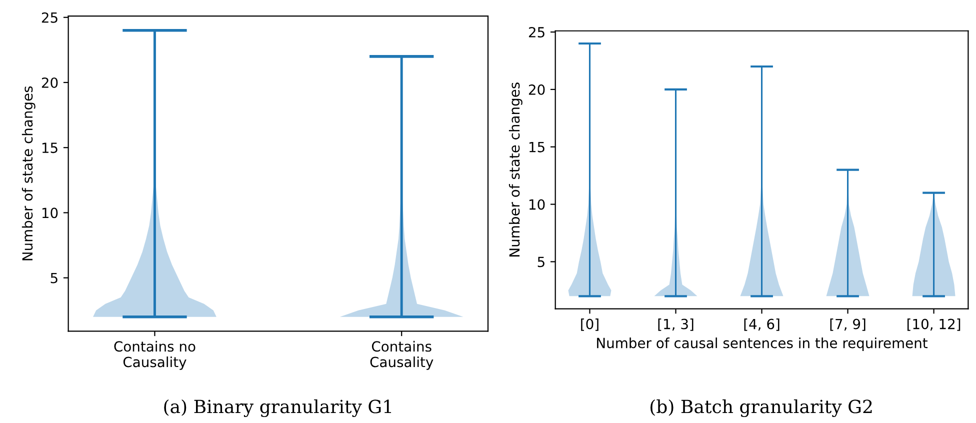 The image size is (976, 423). What do you see at coordinates (762, 324) in the screenshot?
I see `x-tick-label: [4, 6]` at bounding box center [762, 324].